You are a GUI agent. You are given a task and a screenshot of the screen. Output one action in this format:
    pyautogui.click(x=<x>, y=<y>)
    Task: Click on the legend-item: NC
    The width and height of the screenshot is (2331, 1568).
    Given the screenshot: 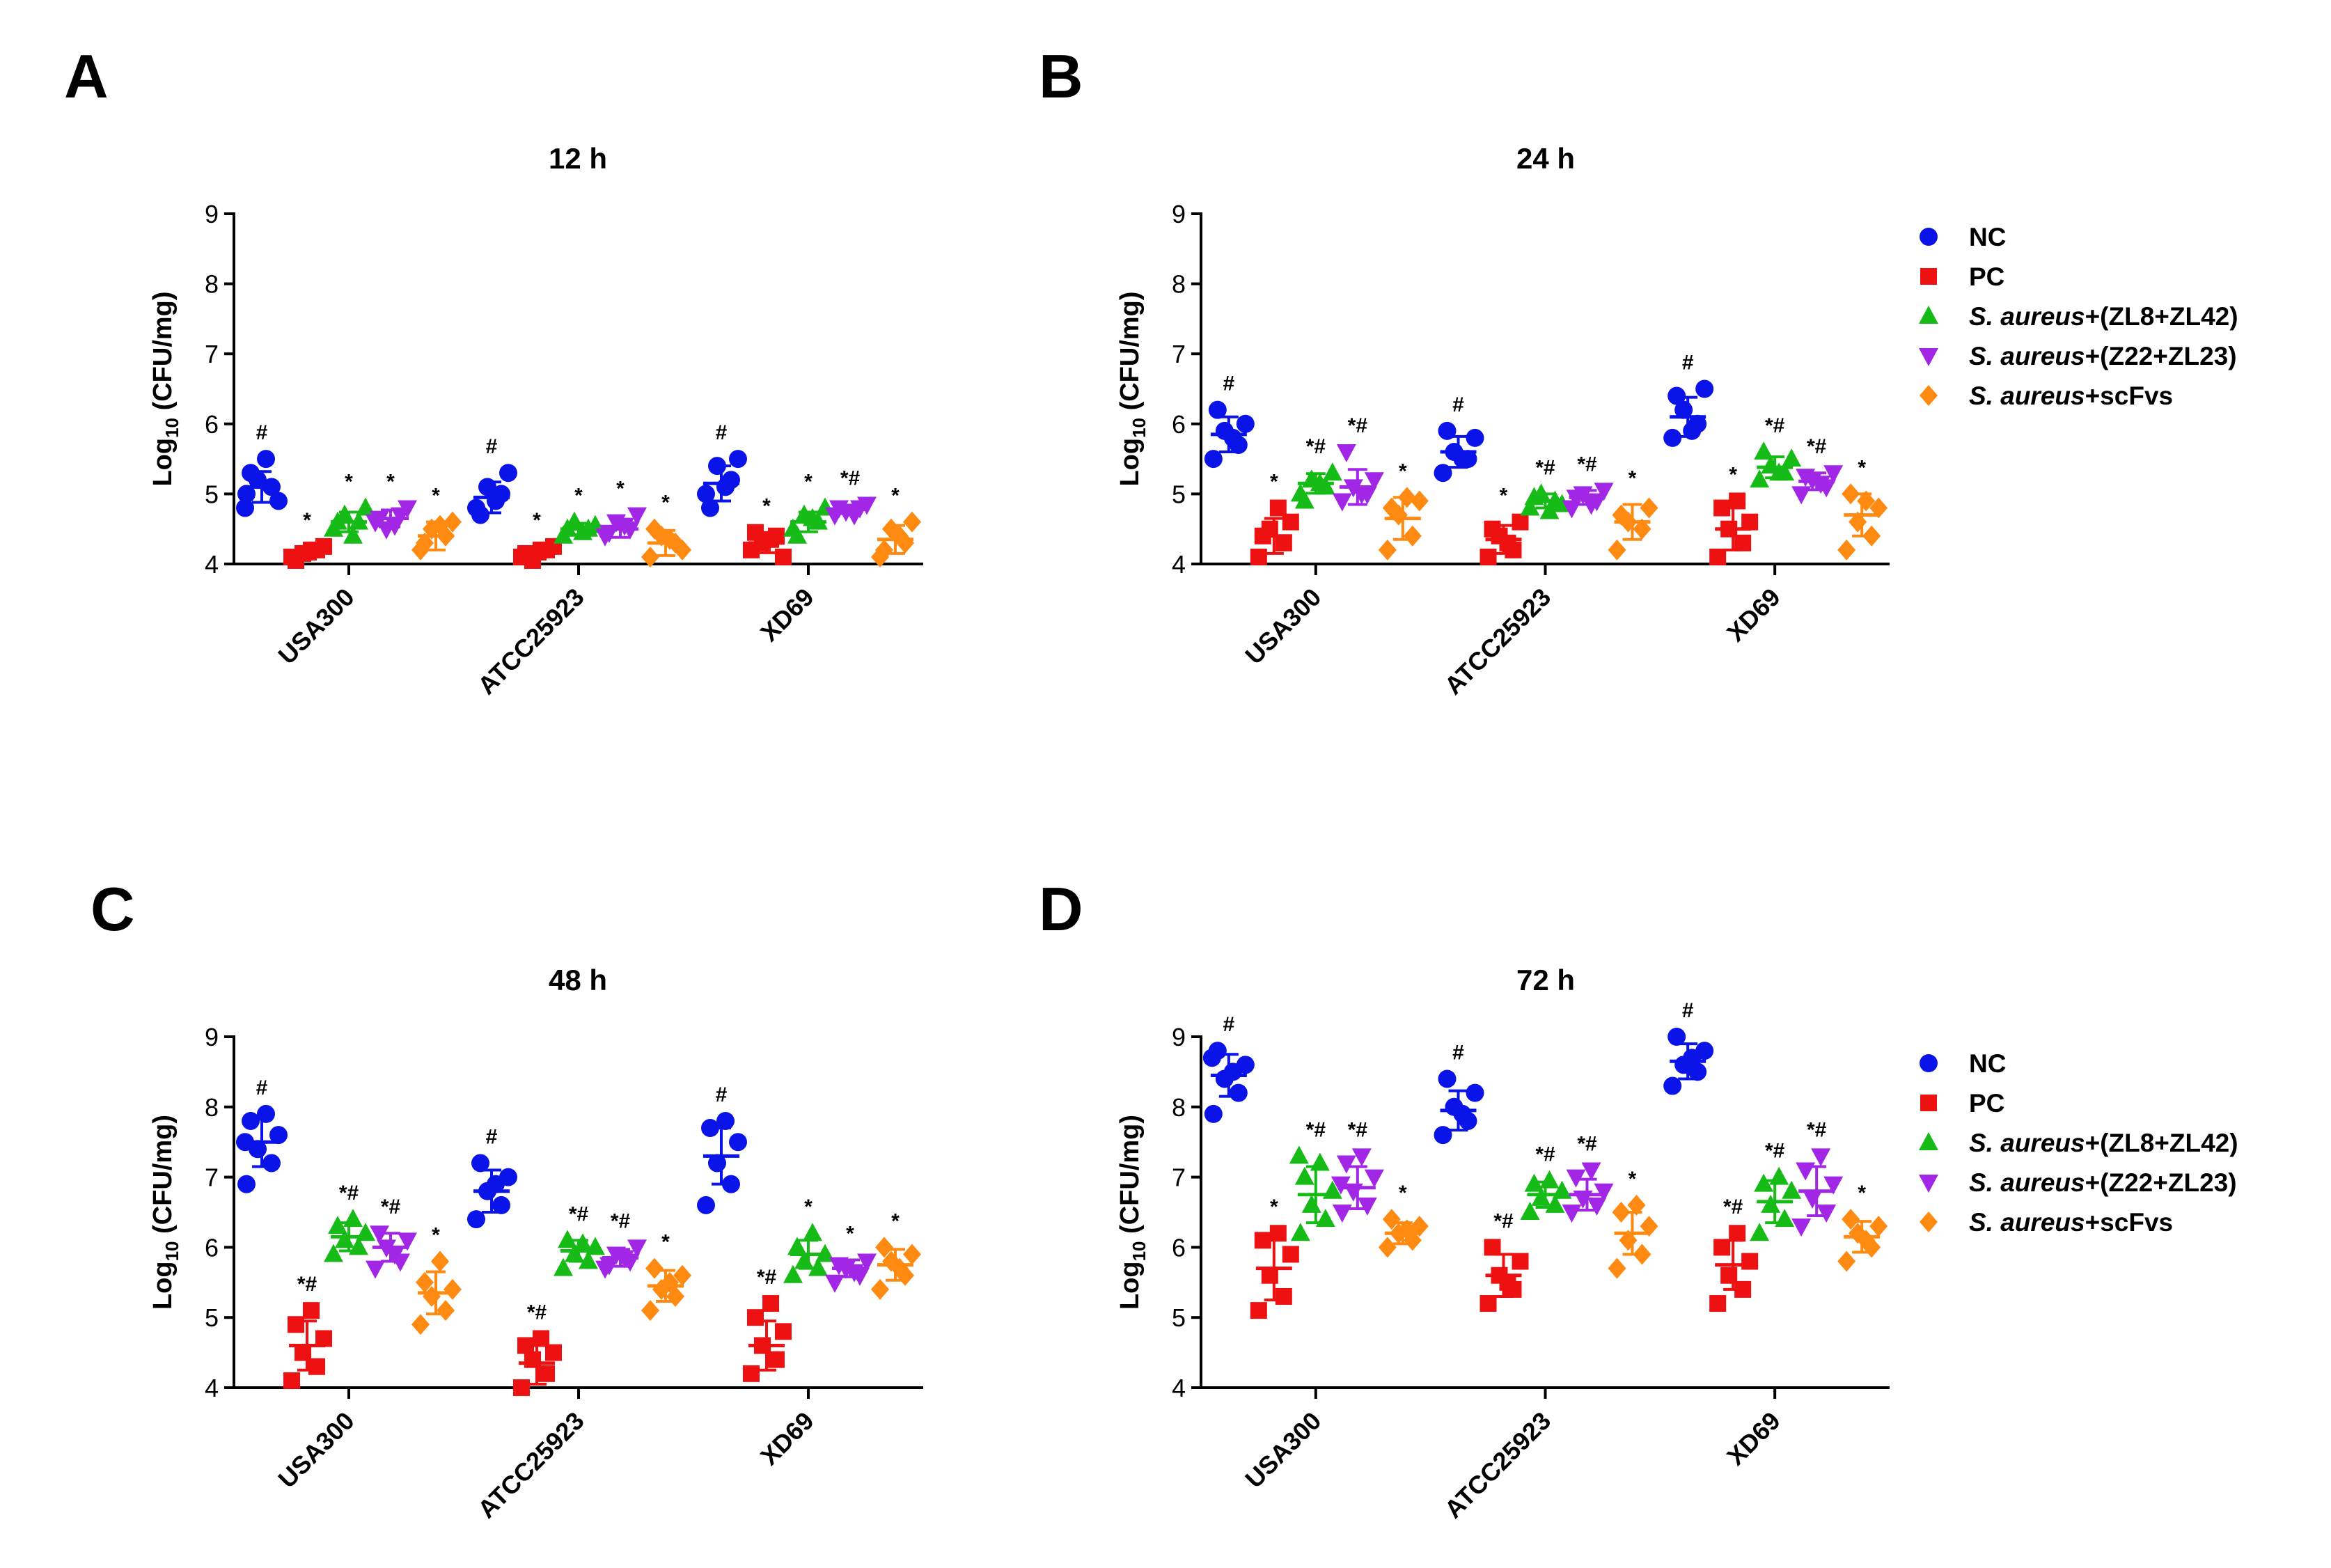 What is the action you would take?
    pyautogui.click(x=1963, y=237)
    